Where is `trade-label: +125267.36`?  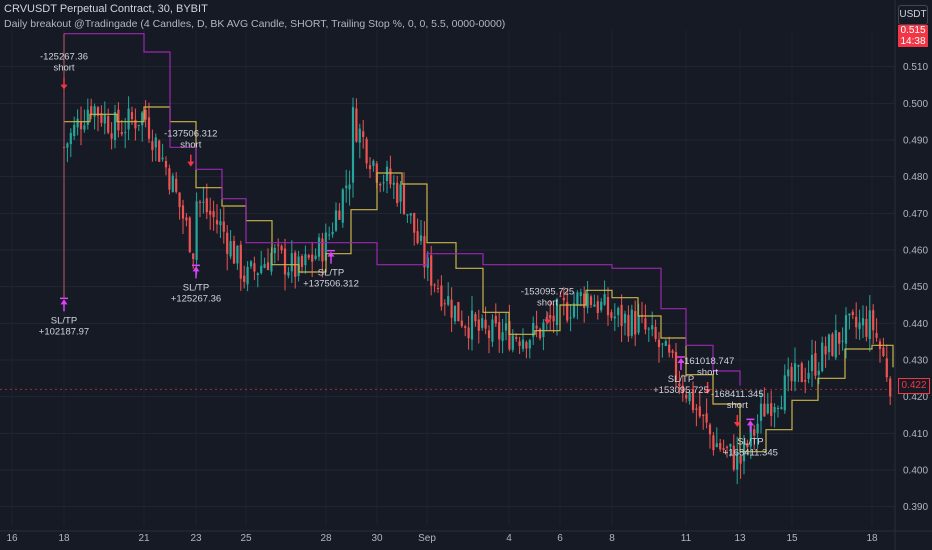 trade-label: +125267.36 is located at coordinates (196, 298).